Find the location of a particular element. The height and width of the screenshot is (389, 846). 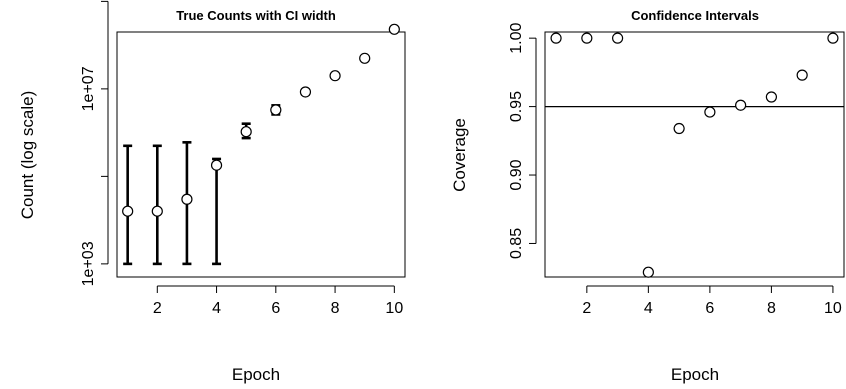

coverage-y-tick-label: 1.00 is located at coordinates (516, 37).